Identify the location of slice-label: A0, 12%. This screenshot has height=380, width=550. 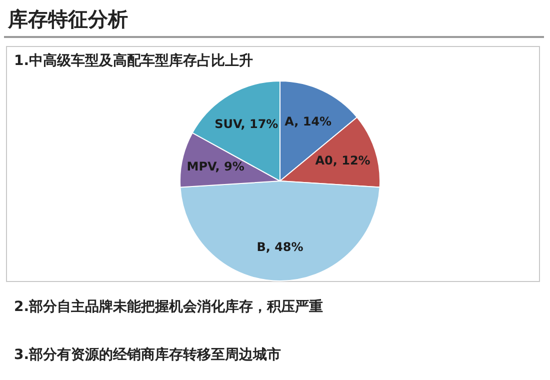
(342, 161).